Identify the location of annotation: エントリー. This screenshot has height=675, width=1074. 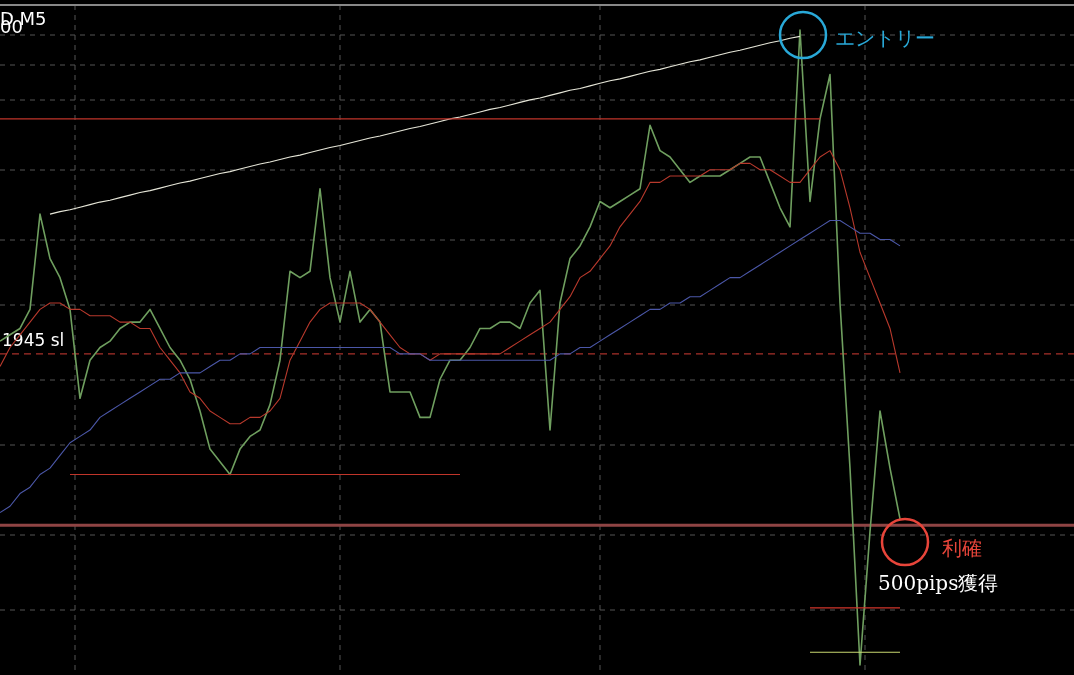
(885, 38).